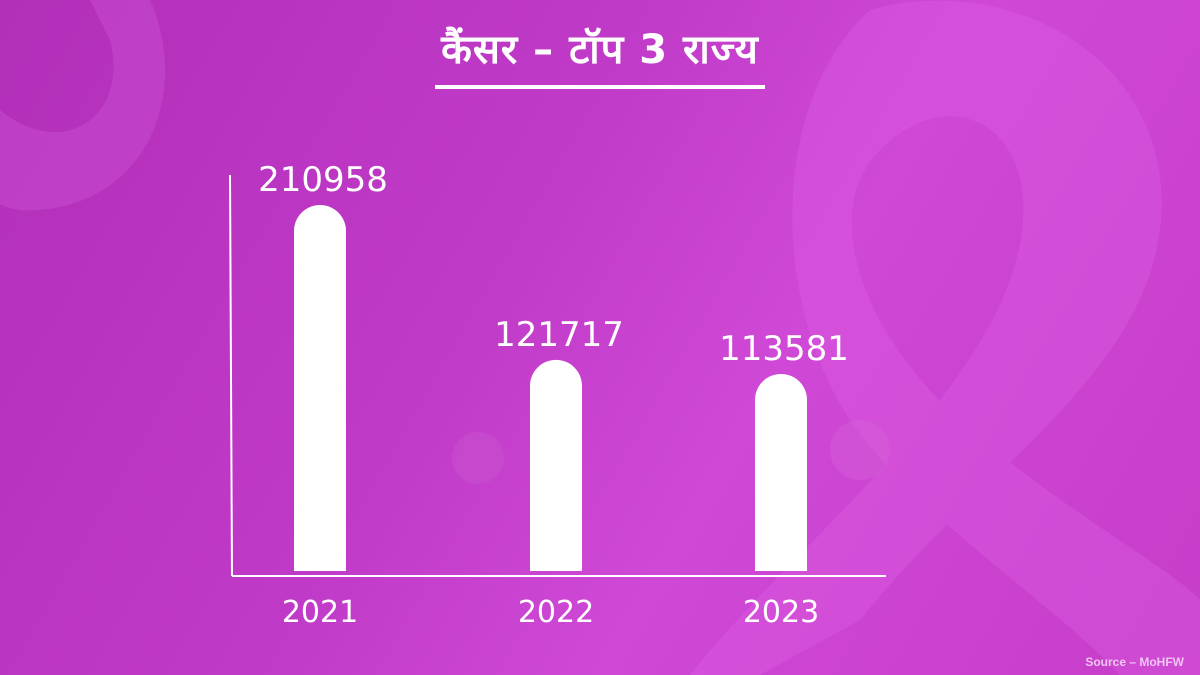  What do you see at coordinates (320, 612) in the screenshot?
I see `category-label-2021: 2021` at bounding box center [320, 612].